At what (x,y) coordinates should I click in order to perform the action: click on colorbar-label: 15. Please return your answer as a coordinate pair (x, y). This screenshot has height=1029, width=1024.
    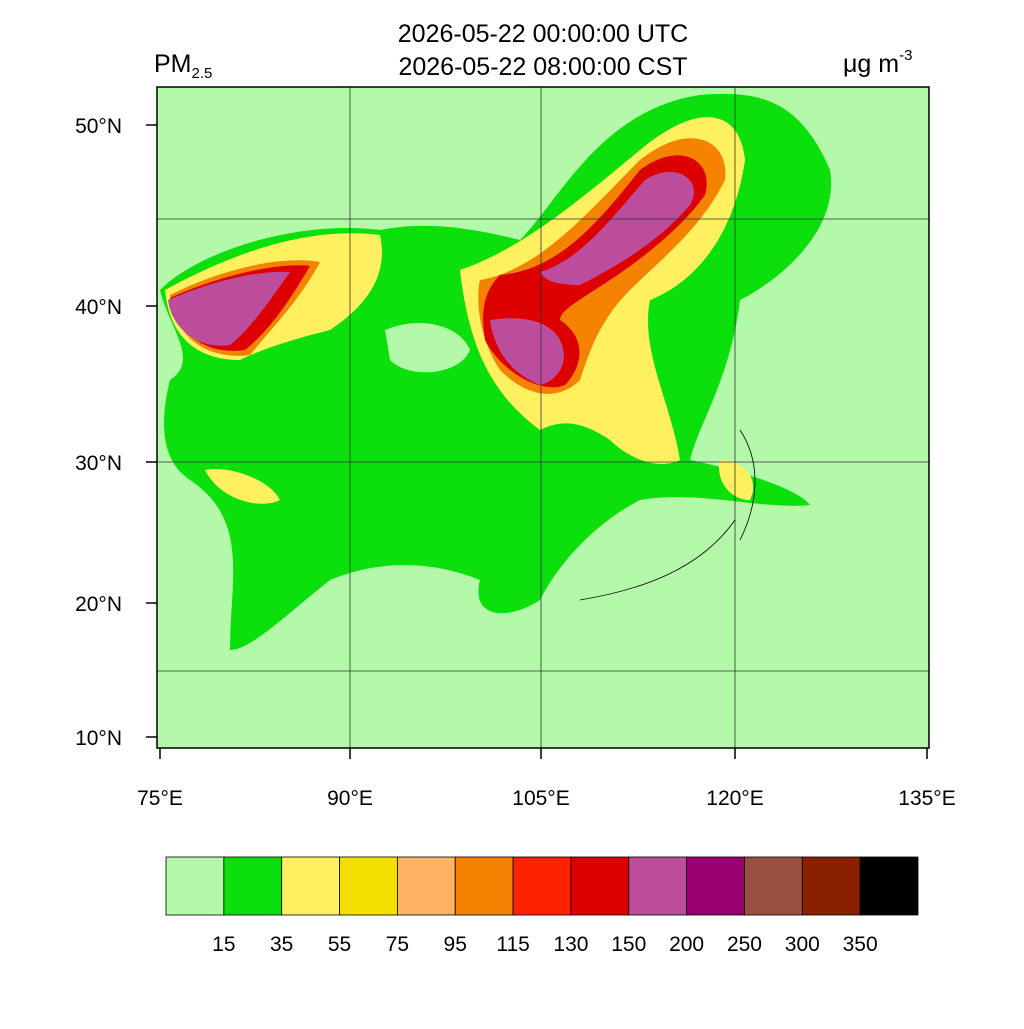
    Looking at the image, I should click on (223, 944).